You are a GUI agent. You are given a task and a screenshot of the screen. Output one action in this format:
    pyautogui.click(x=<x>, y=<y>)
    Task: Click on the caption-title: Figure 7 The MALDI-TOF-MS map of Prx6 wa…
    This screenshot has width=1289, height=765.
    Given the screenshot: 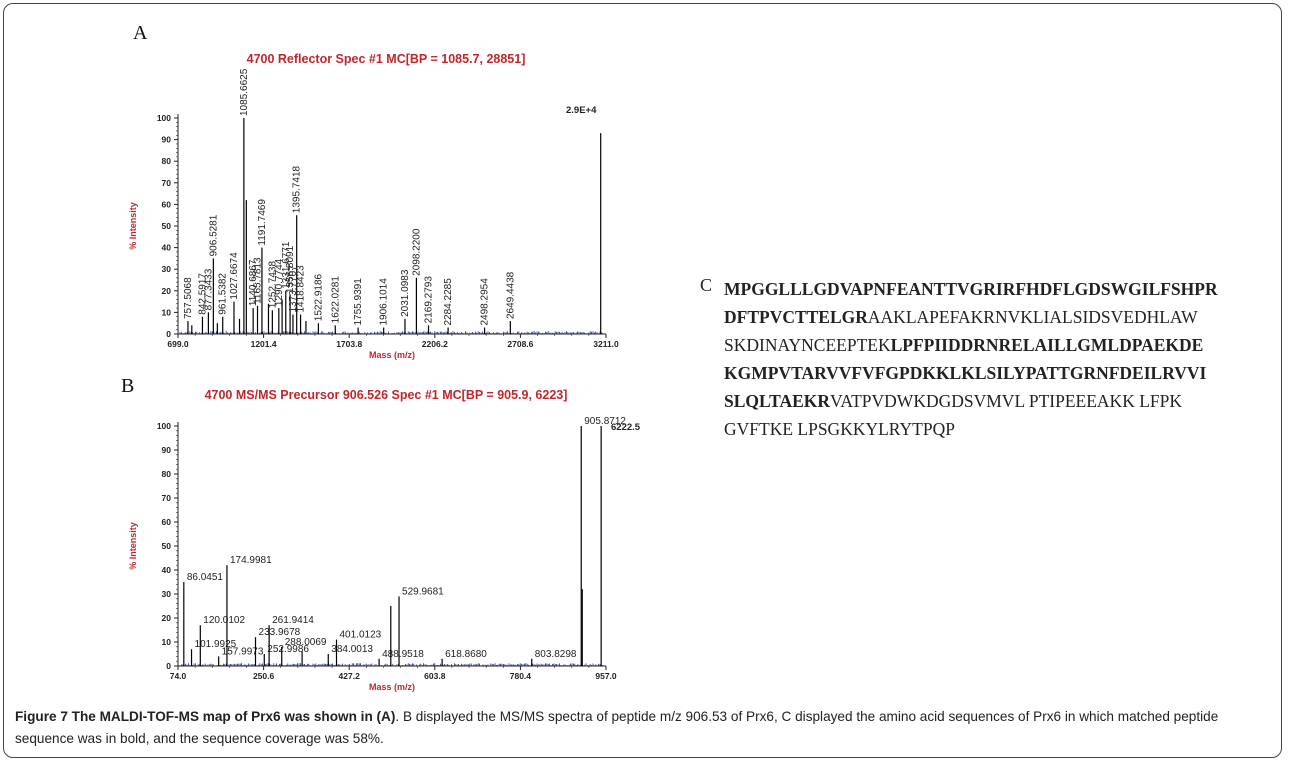 What is the action you would take?
    pyautogui.click(x=205, y=716)
    